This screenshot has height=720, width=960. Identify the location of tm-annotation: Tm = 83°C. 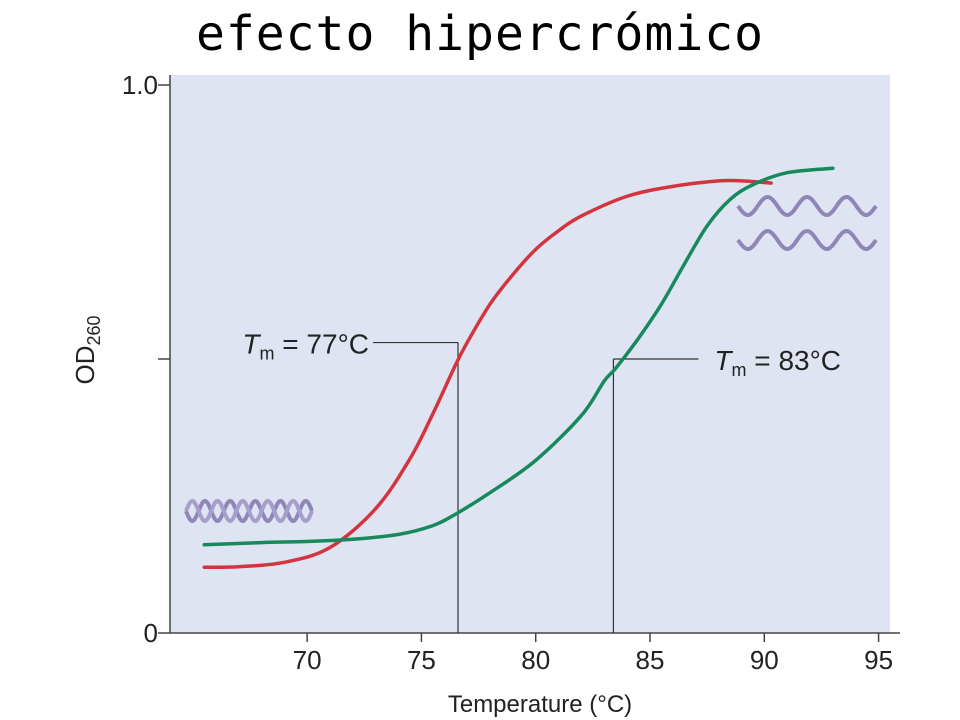
(777, 362).